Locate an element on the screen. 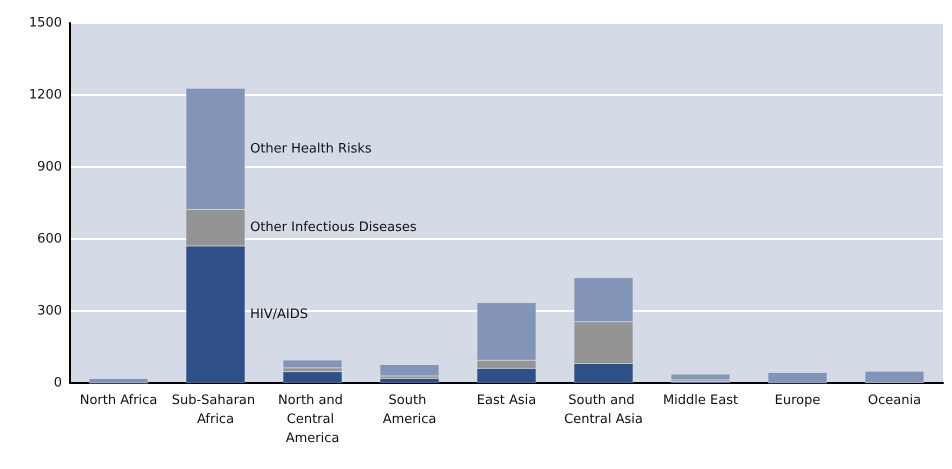 Image resolution: width=952 pixels, height=469 pixels. x-tick-label: Middle East is located at coordinates (700, 400).